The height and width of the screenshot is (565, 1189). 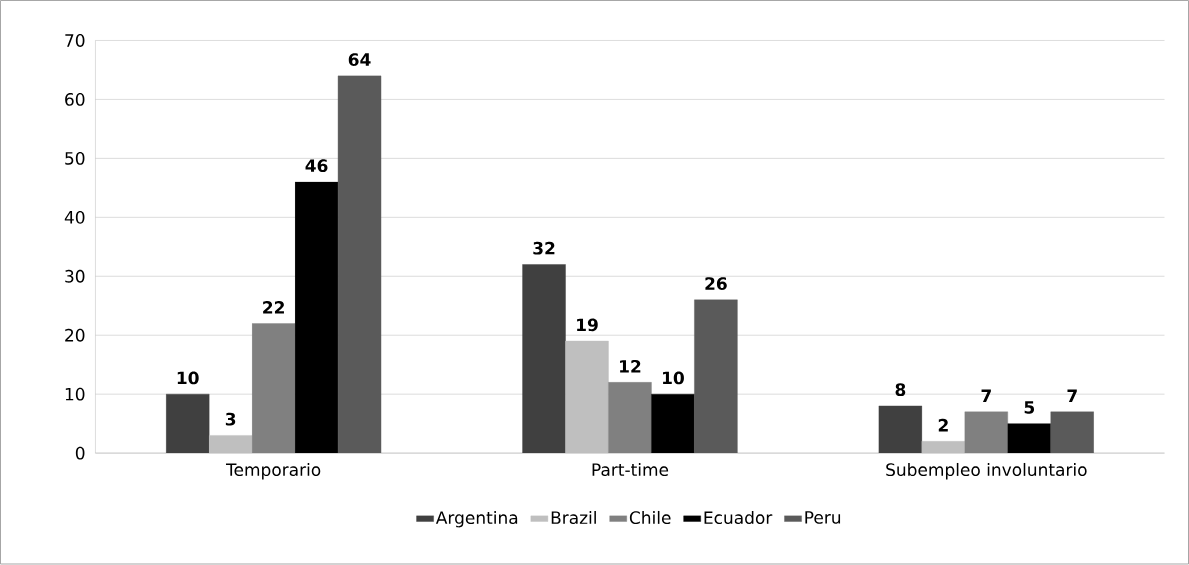 I want to click on x-tick-label: Part-time, so click(x=630, y=470).